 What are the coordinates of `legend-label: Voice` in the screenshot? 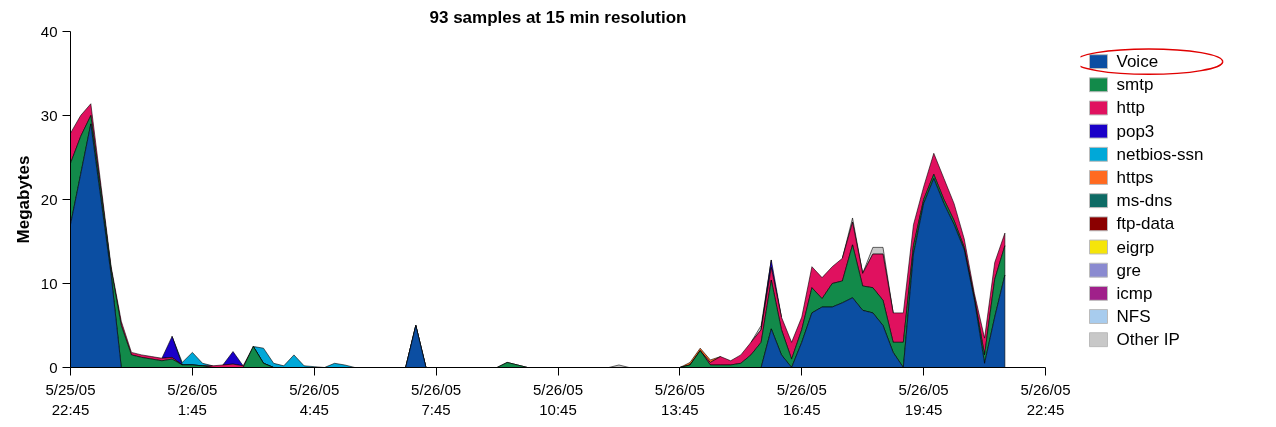 It's located at (1137, 62).